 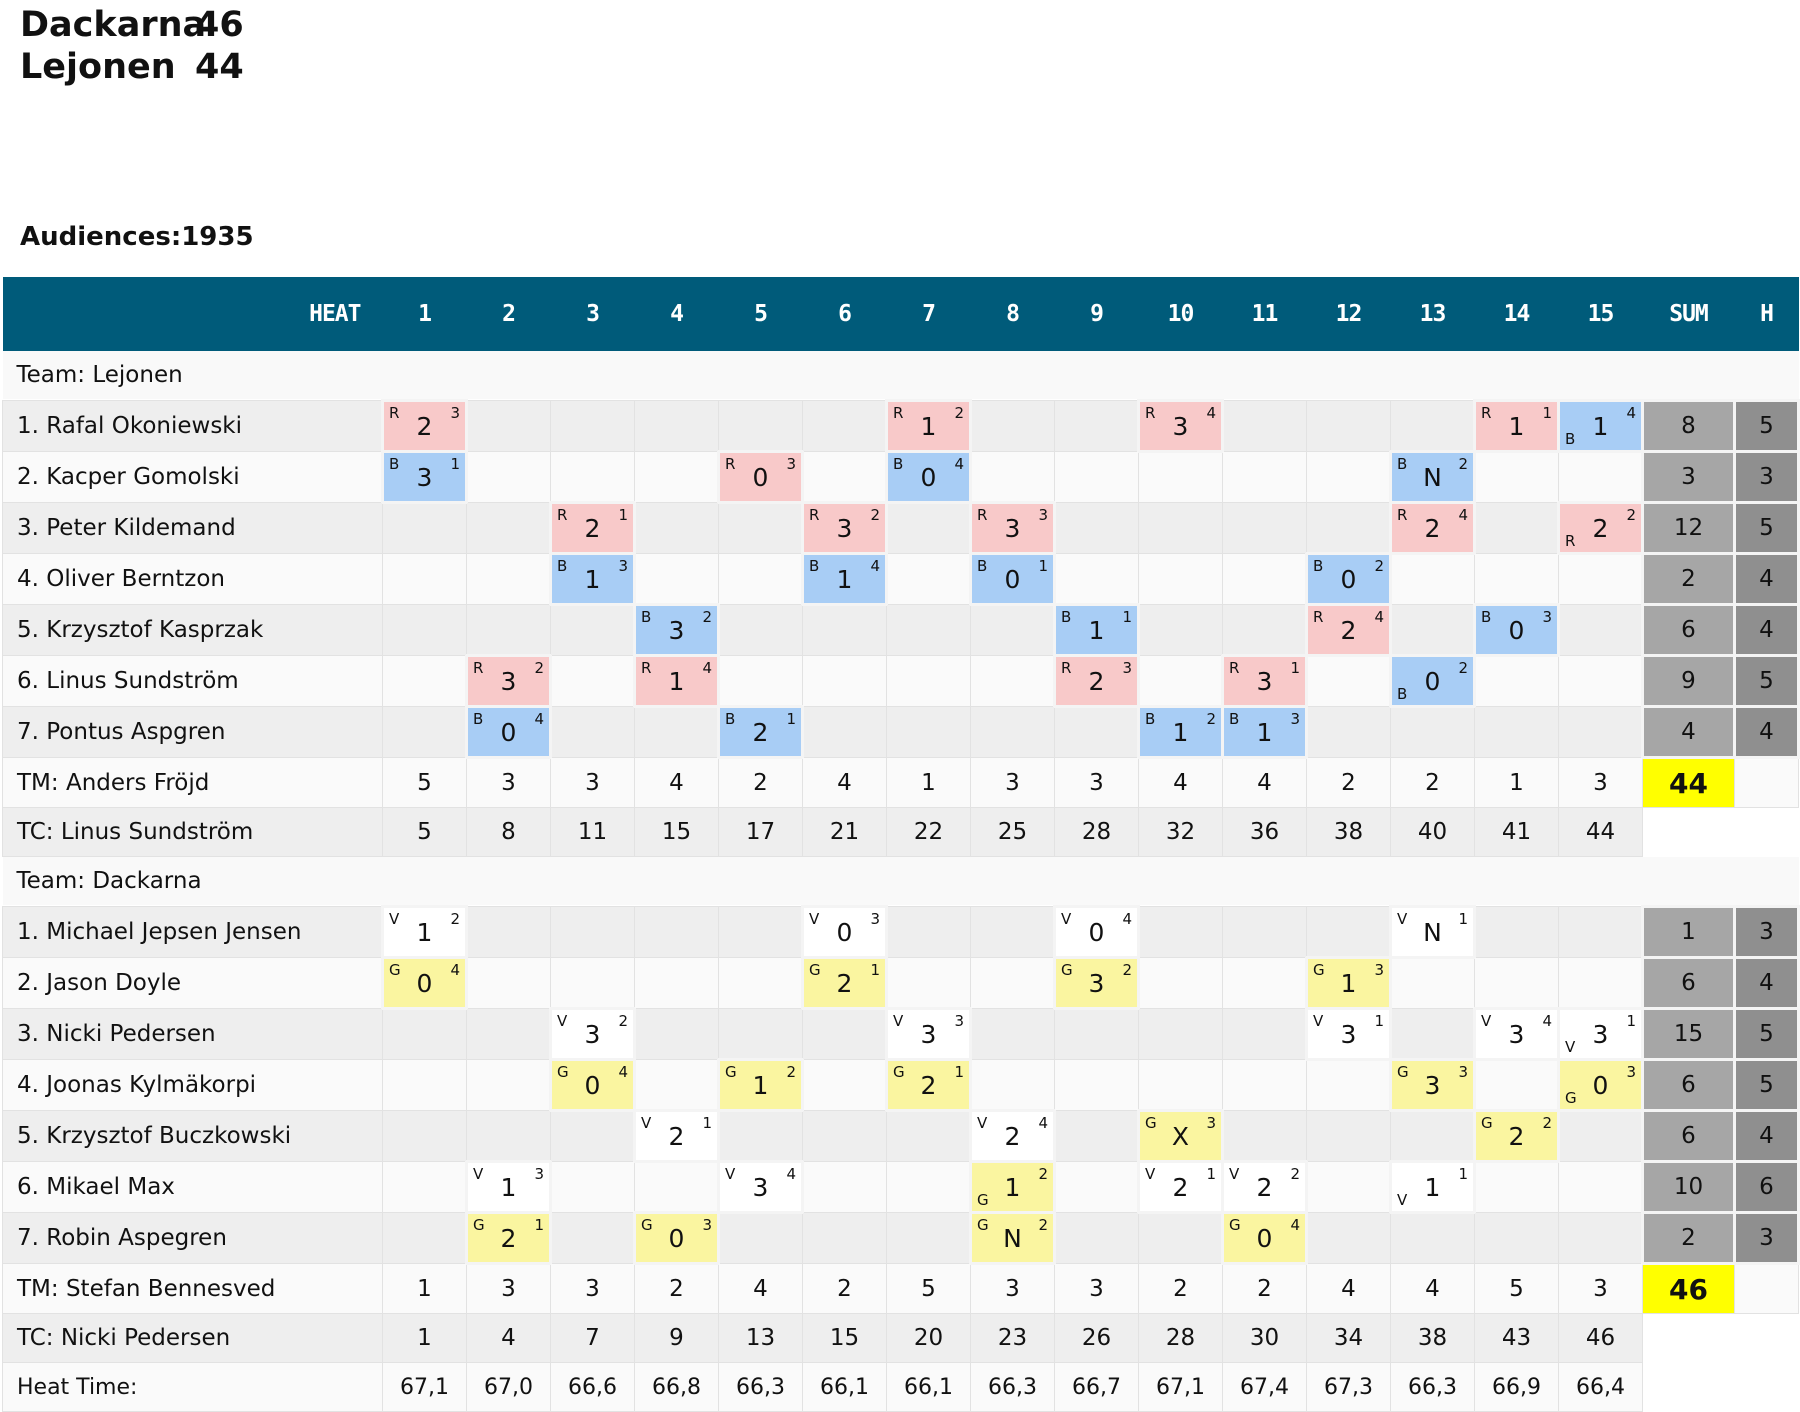 What do you see at coordinates (592, 1387) in the screenshot?
I see `heat-time-value: 66,6` at bounding box center [592, 1387].